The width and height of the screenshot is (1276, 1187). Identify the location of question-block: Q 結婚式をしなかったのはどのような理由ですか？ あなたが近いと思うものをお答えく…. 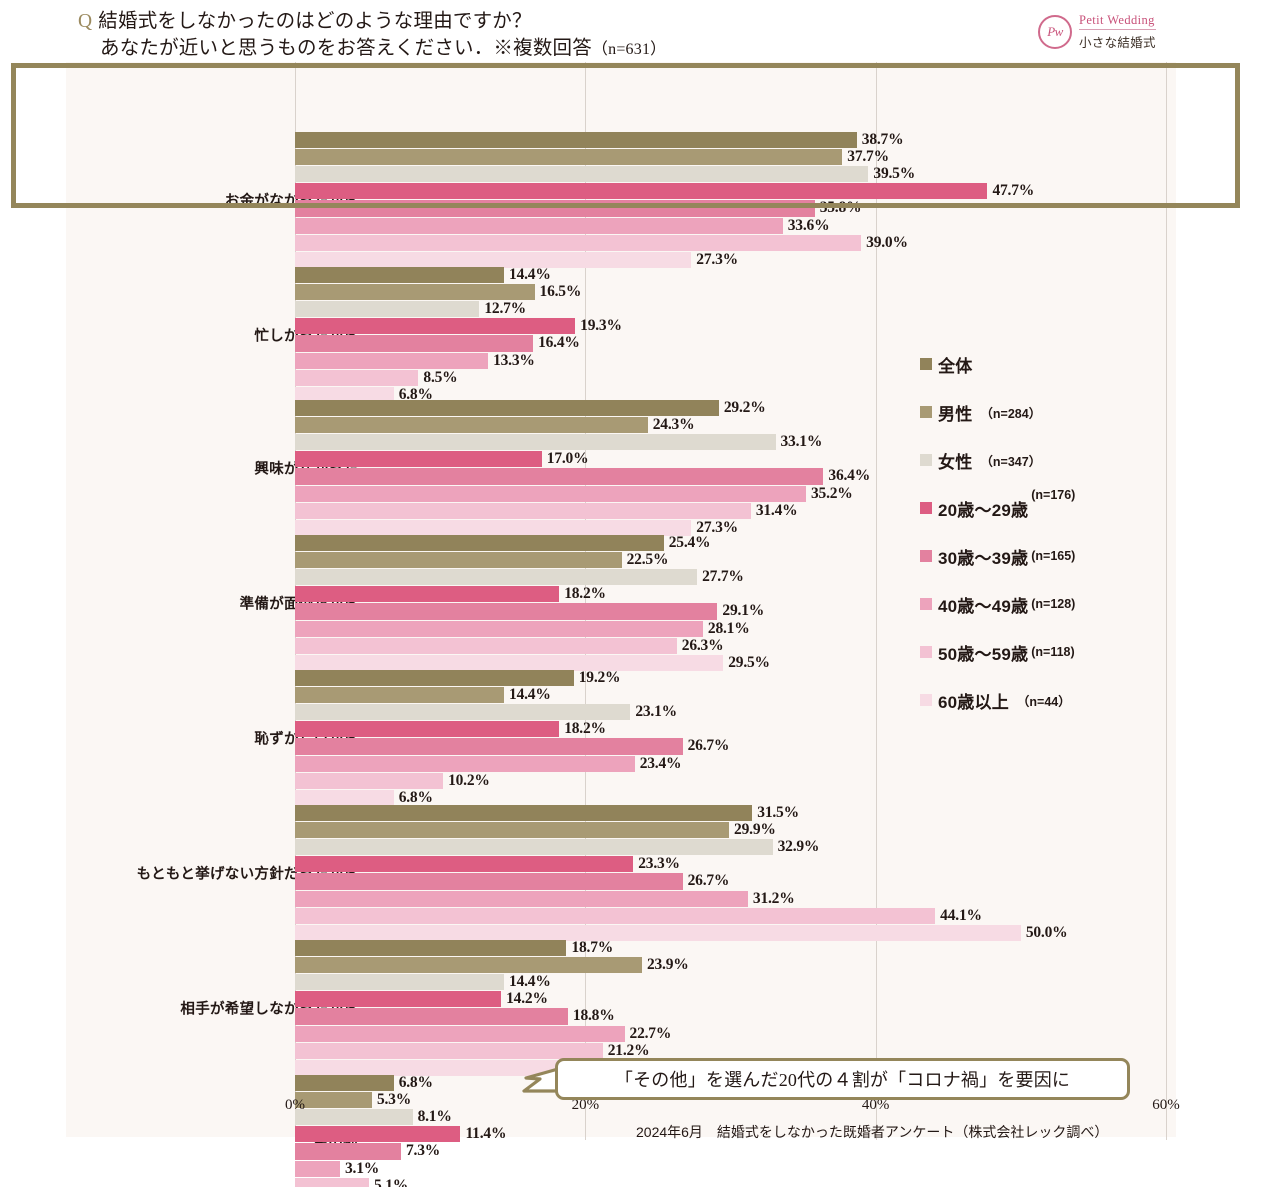
(508, 35).